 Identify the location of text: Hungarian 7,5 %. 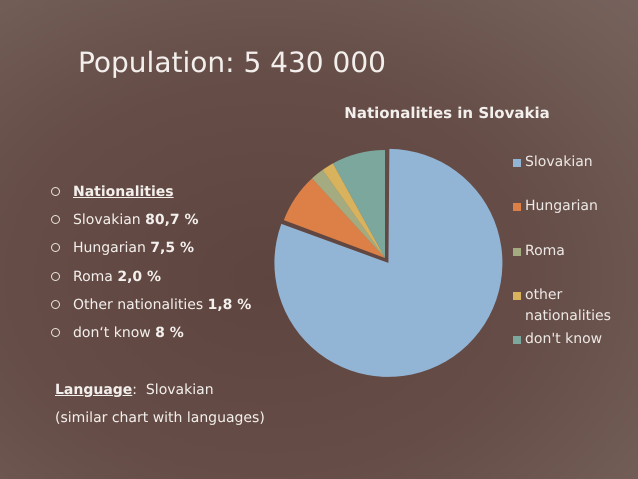
(133, 248).